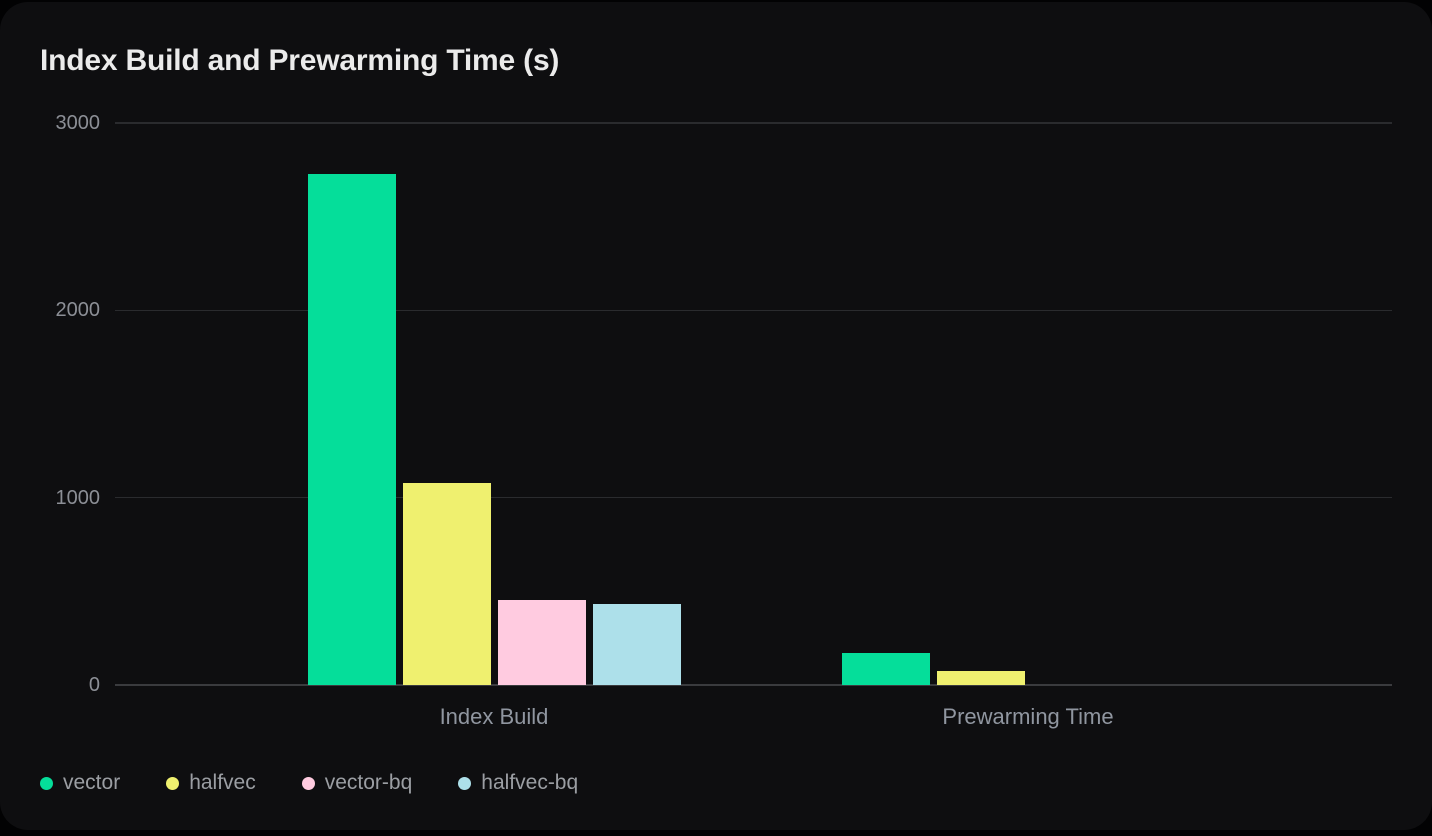 This screenshot has height=836, width=1432. Describe the element at coordinates (222, 782) in the screenshot. I see `legend-label: halfvec` at that location.